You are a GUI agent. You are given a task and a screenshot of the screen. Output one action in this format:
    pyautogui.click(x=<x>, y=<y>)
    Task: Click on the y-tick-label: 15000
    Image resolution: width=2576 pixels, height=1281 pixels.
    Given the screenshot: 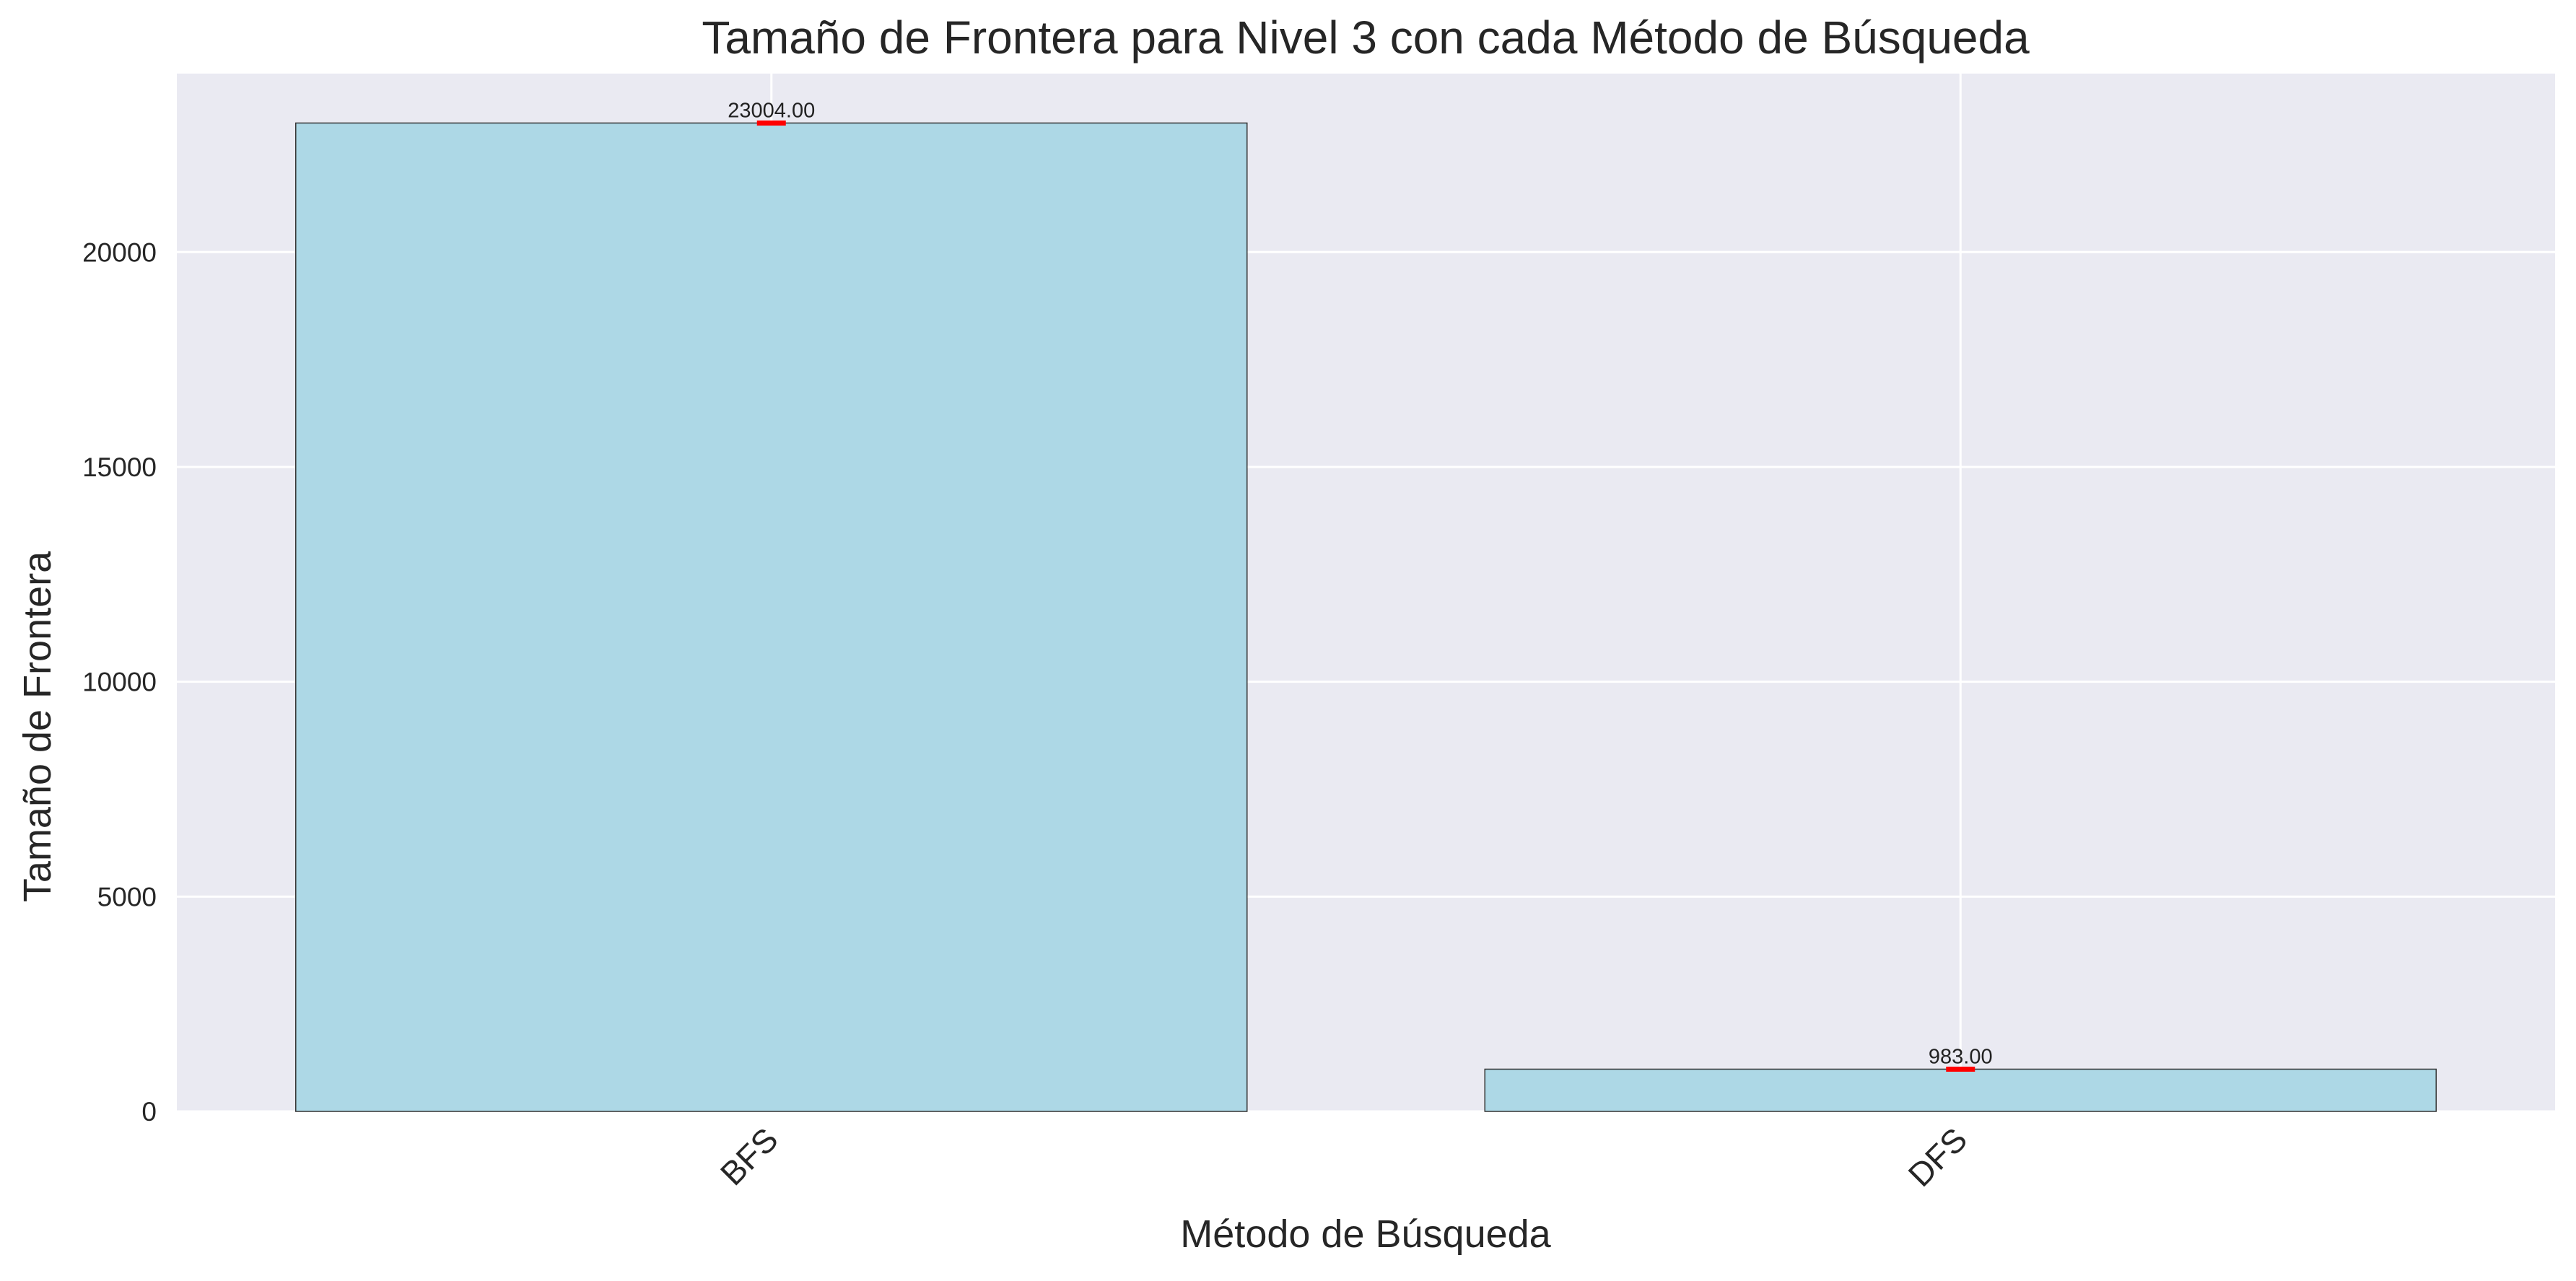 What is the action you would take?
    pyautogui.click(x=119, y=467)
    